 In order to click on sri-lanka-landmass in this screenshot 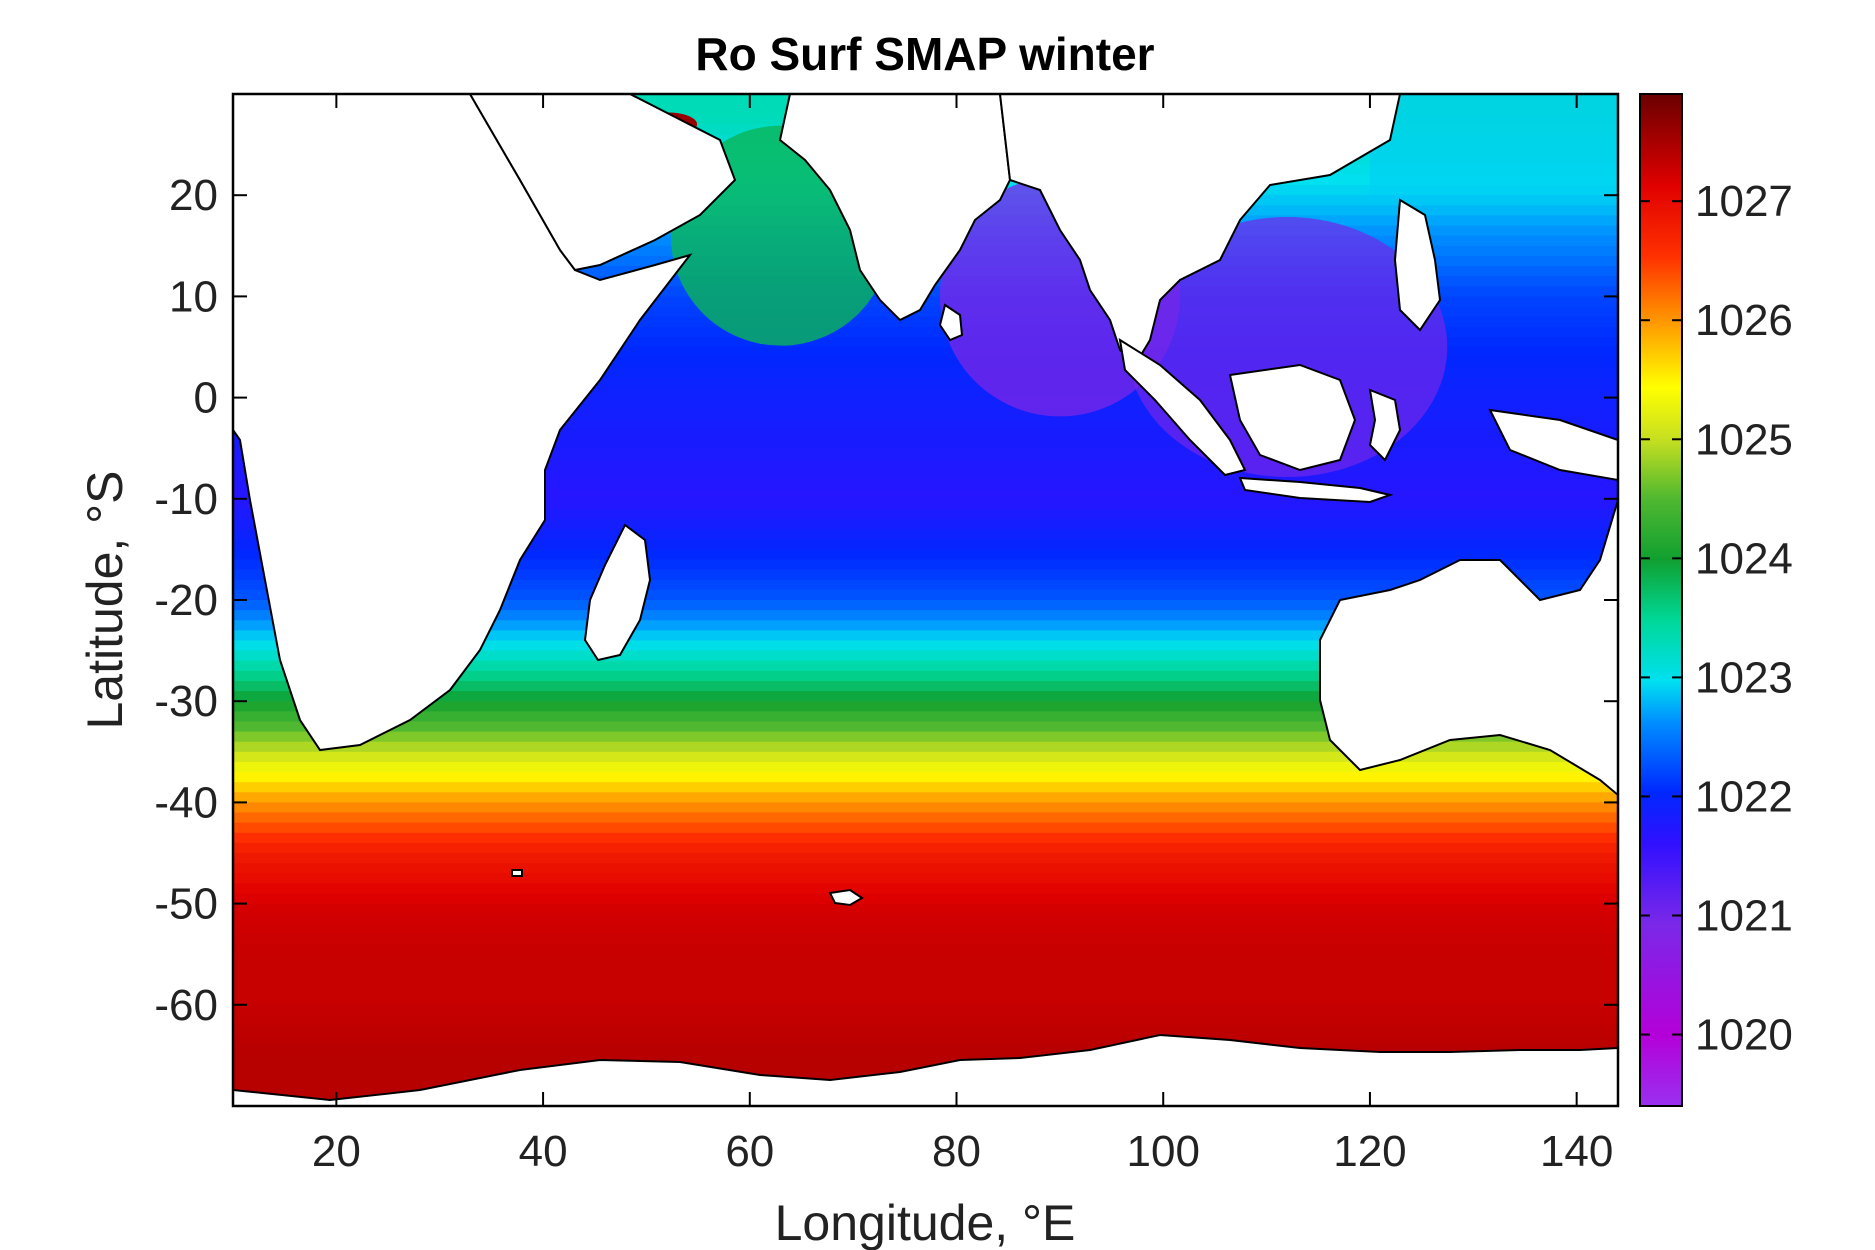, I will do `click(951, 322)`.